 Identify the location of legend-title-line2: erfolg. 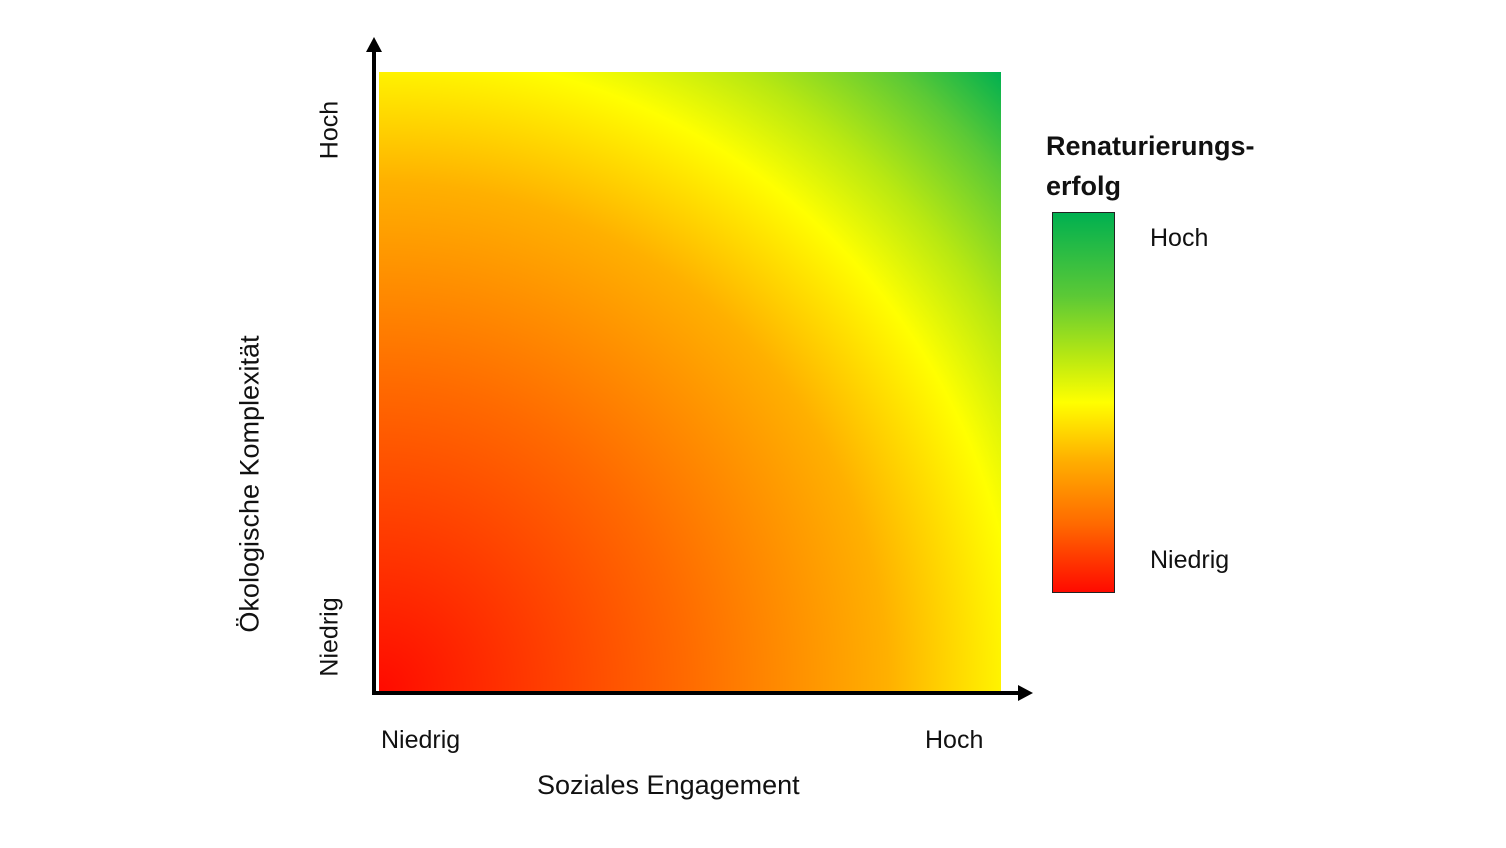
(1084, 186).